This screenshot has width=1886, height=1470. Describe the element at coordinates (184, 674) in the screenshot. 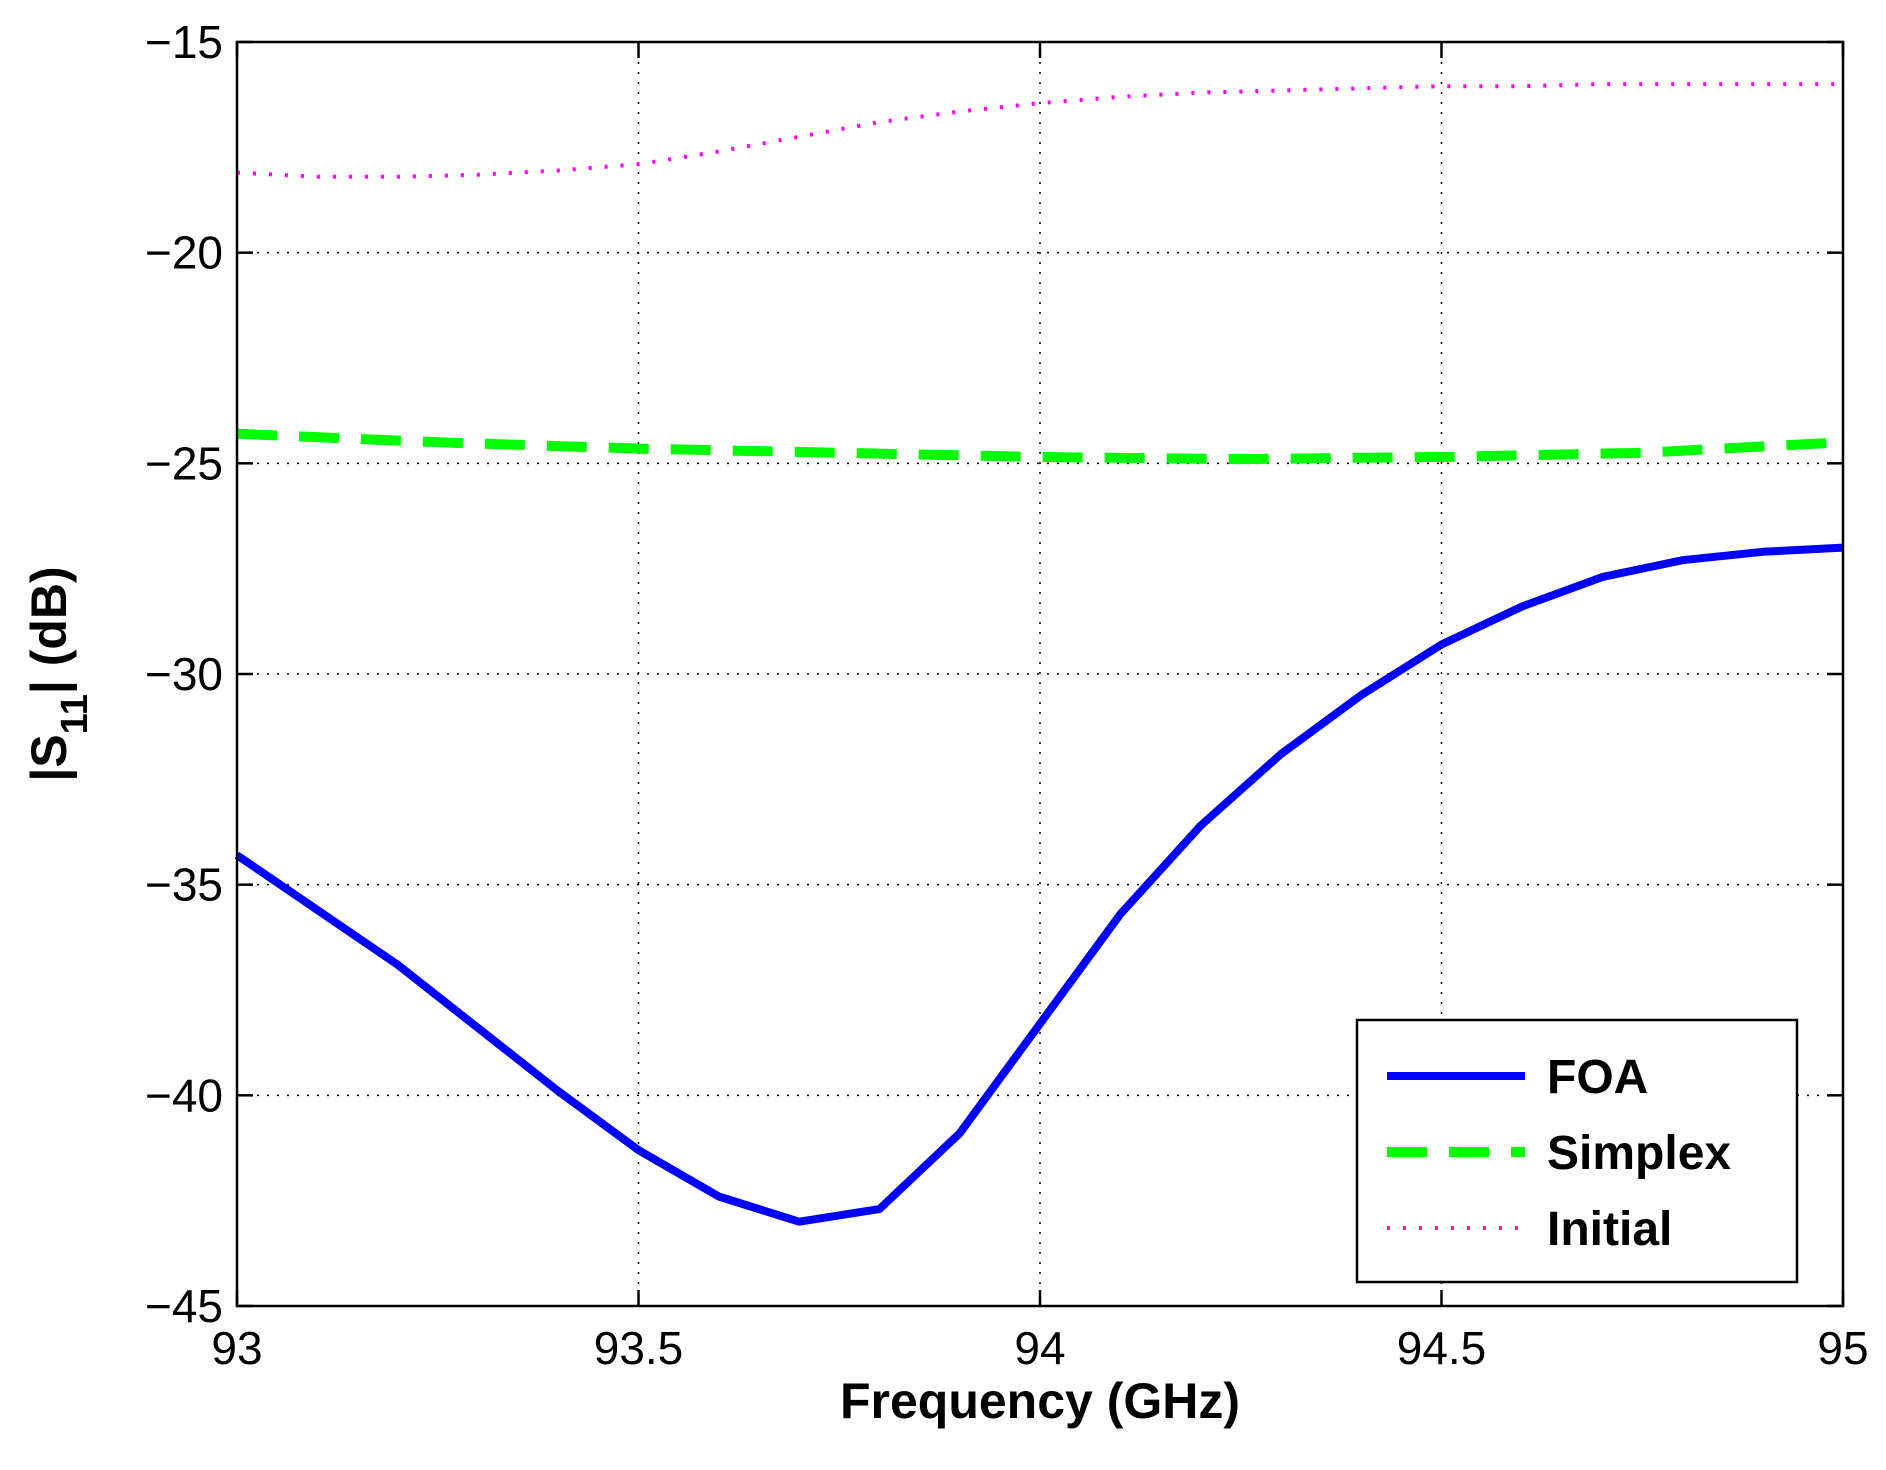

I see `y-tick-label: −30` at that location.